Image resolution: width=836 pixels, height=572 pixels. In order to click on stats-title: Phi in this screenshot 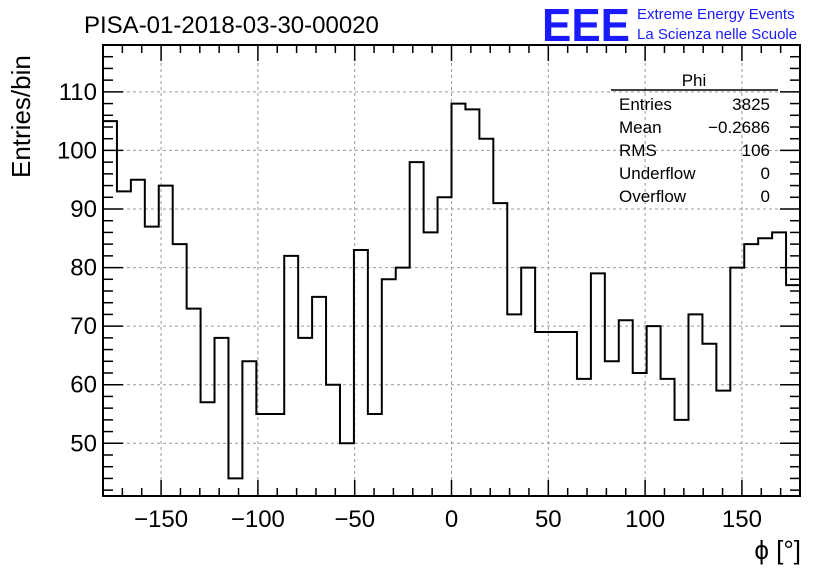, I will do `click(694, 80)`.